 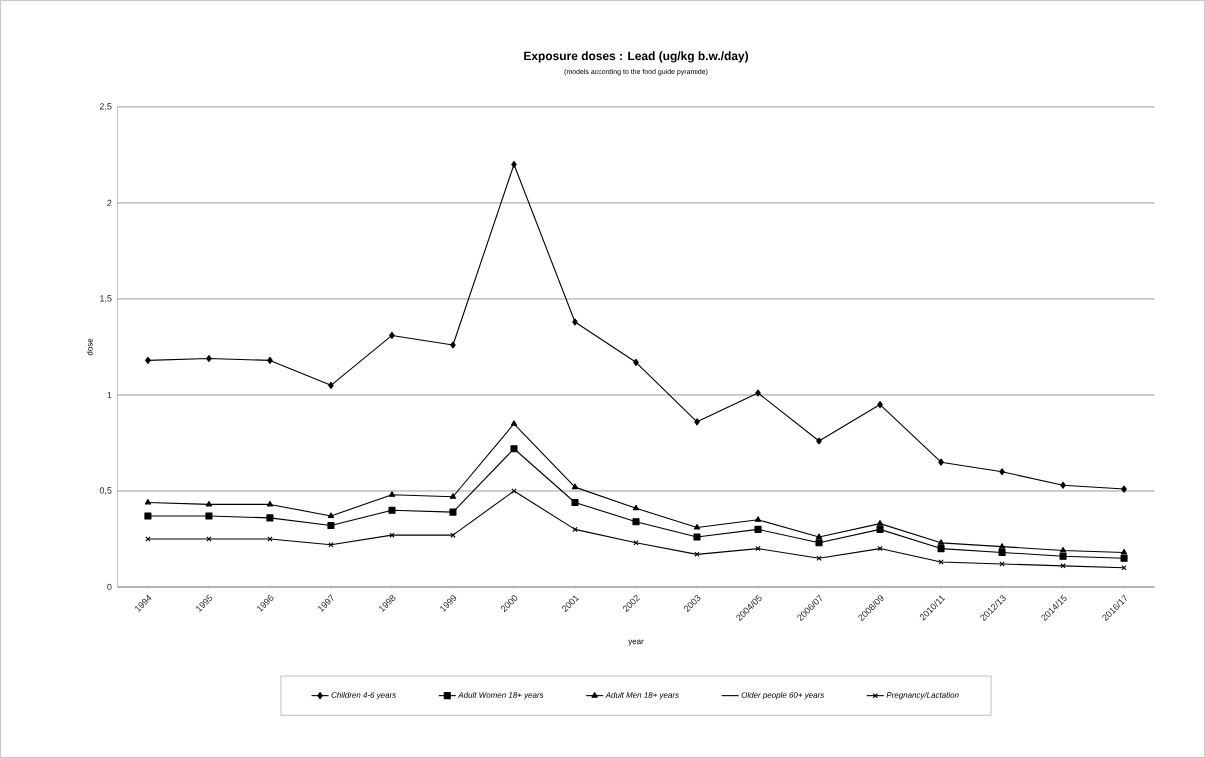 I want to click on y-tick-label: 2,5, so click(x=105, y=107).